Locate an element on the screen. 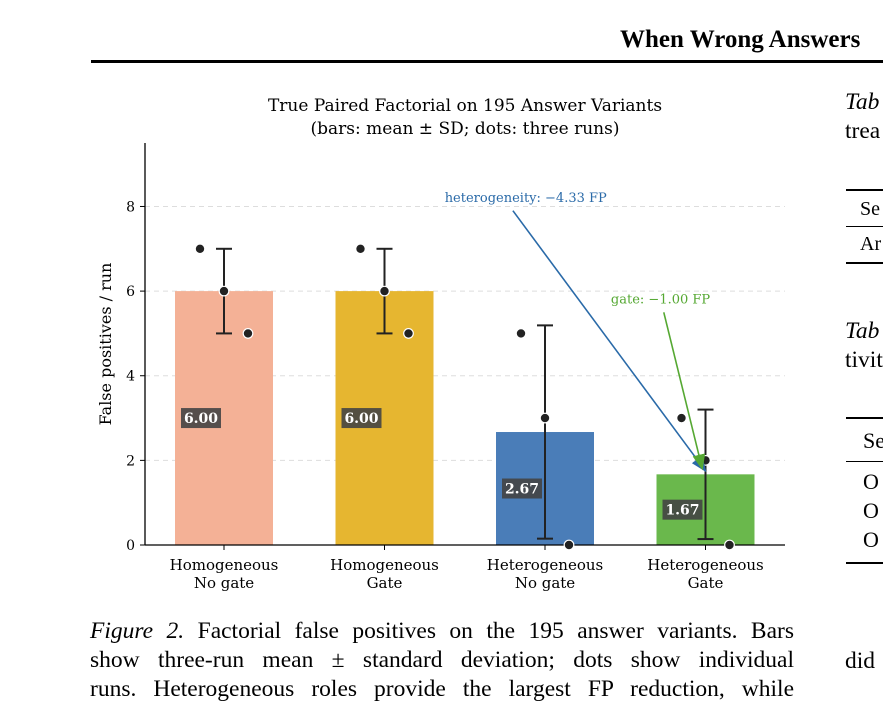 This screenshot has height=704, width=883. value-label: 1.67 is located at coordinates (682, 511).